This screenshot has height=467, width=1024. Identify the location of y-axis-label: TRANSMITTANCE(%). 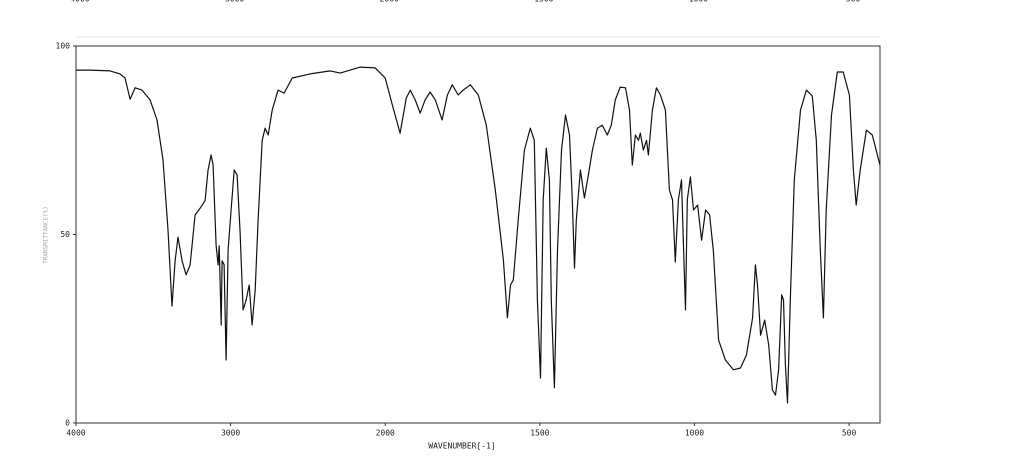
(46, 235).